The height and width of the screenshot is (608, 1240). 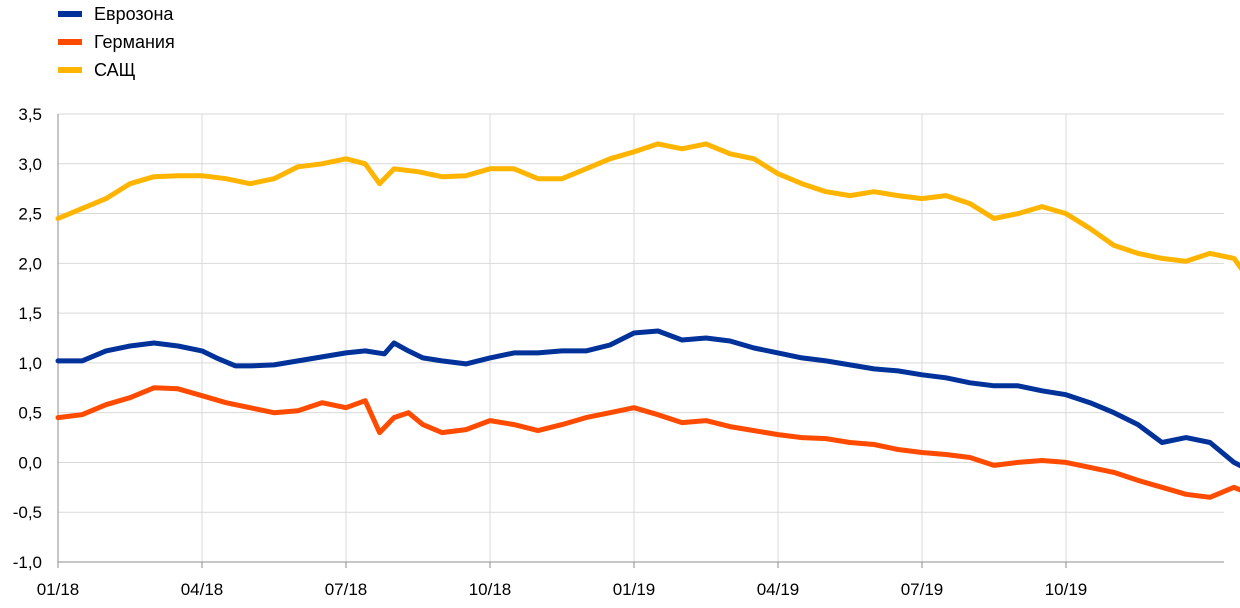 What do you see at coordinates (30, 214) in the screenshot?
I see `y-tick-label: 2,5` at bounding box center [30, 214].